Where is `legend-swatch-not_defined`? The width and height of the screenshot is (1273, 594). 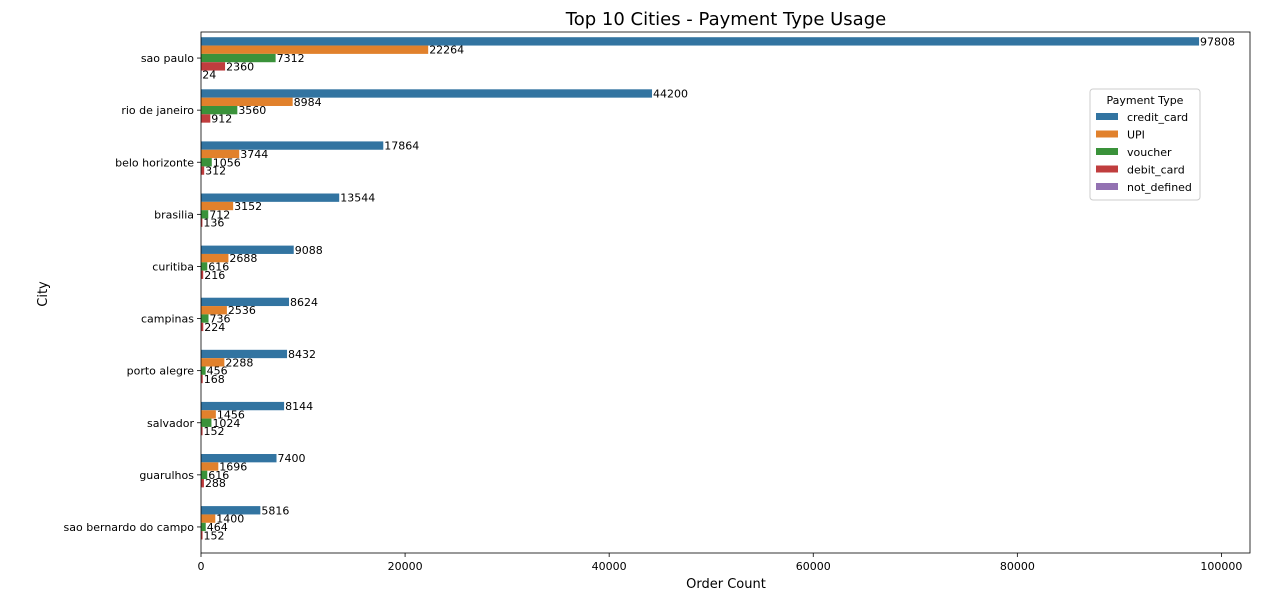 legend-swatch-not_defined is located at coordinates (1107, 186).